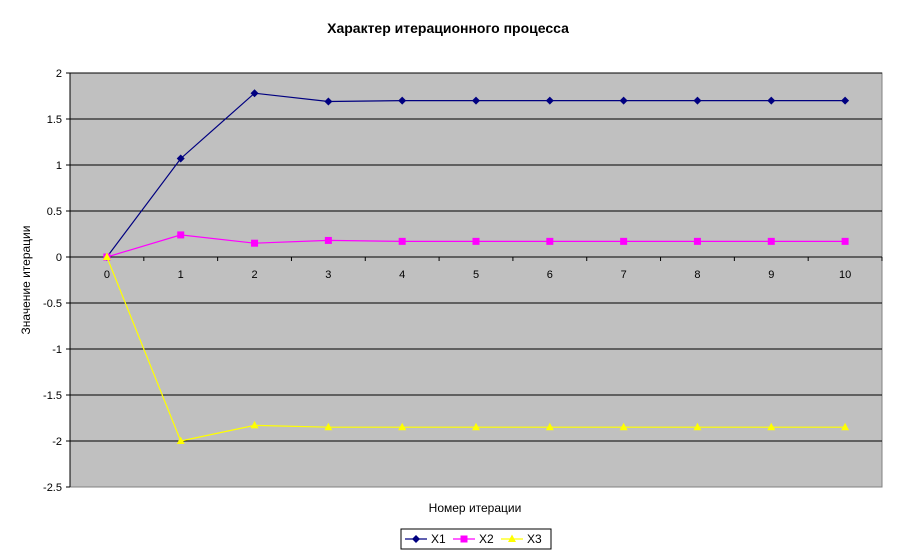 The width and height of the screenshot is (897, 558). Describe the element at coordinates (464, 539) in the screenshot. I see `legend-marker-x2` at that location.